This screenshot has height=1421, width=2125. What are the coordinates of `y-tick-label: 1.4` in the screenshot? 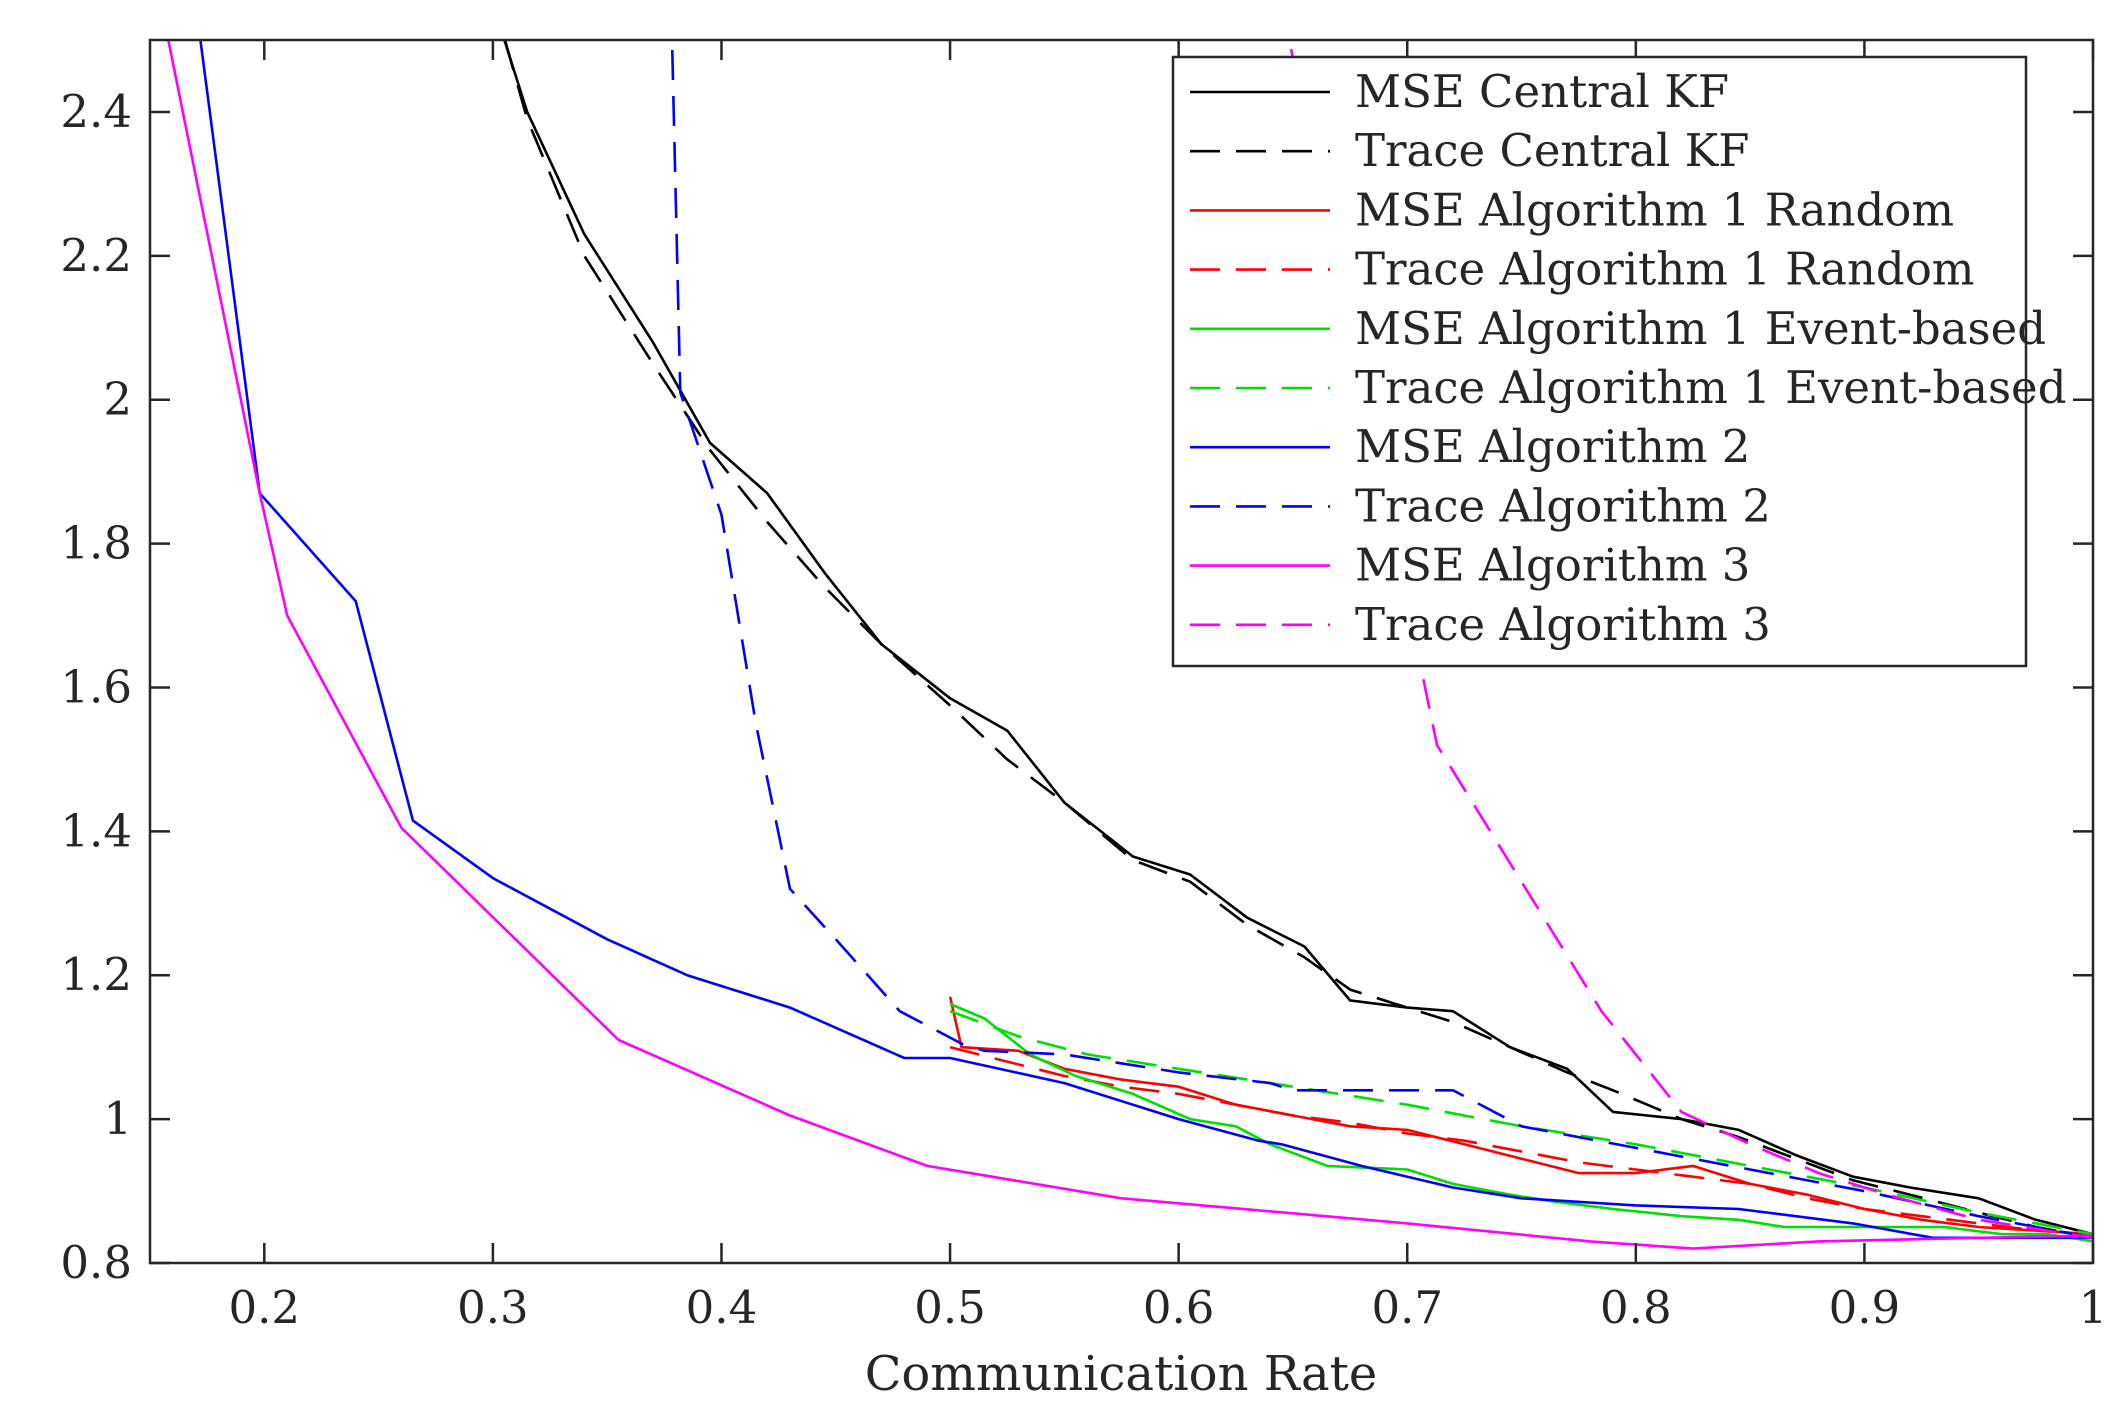 It's located at (96, 830).